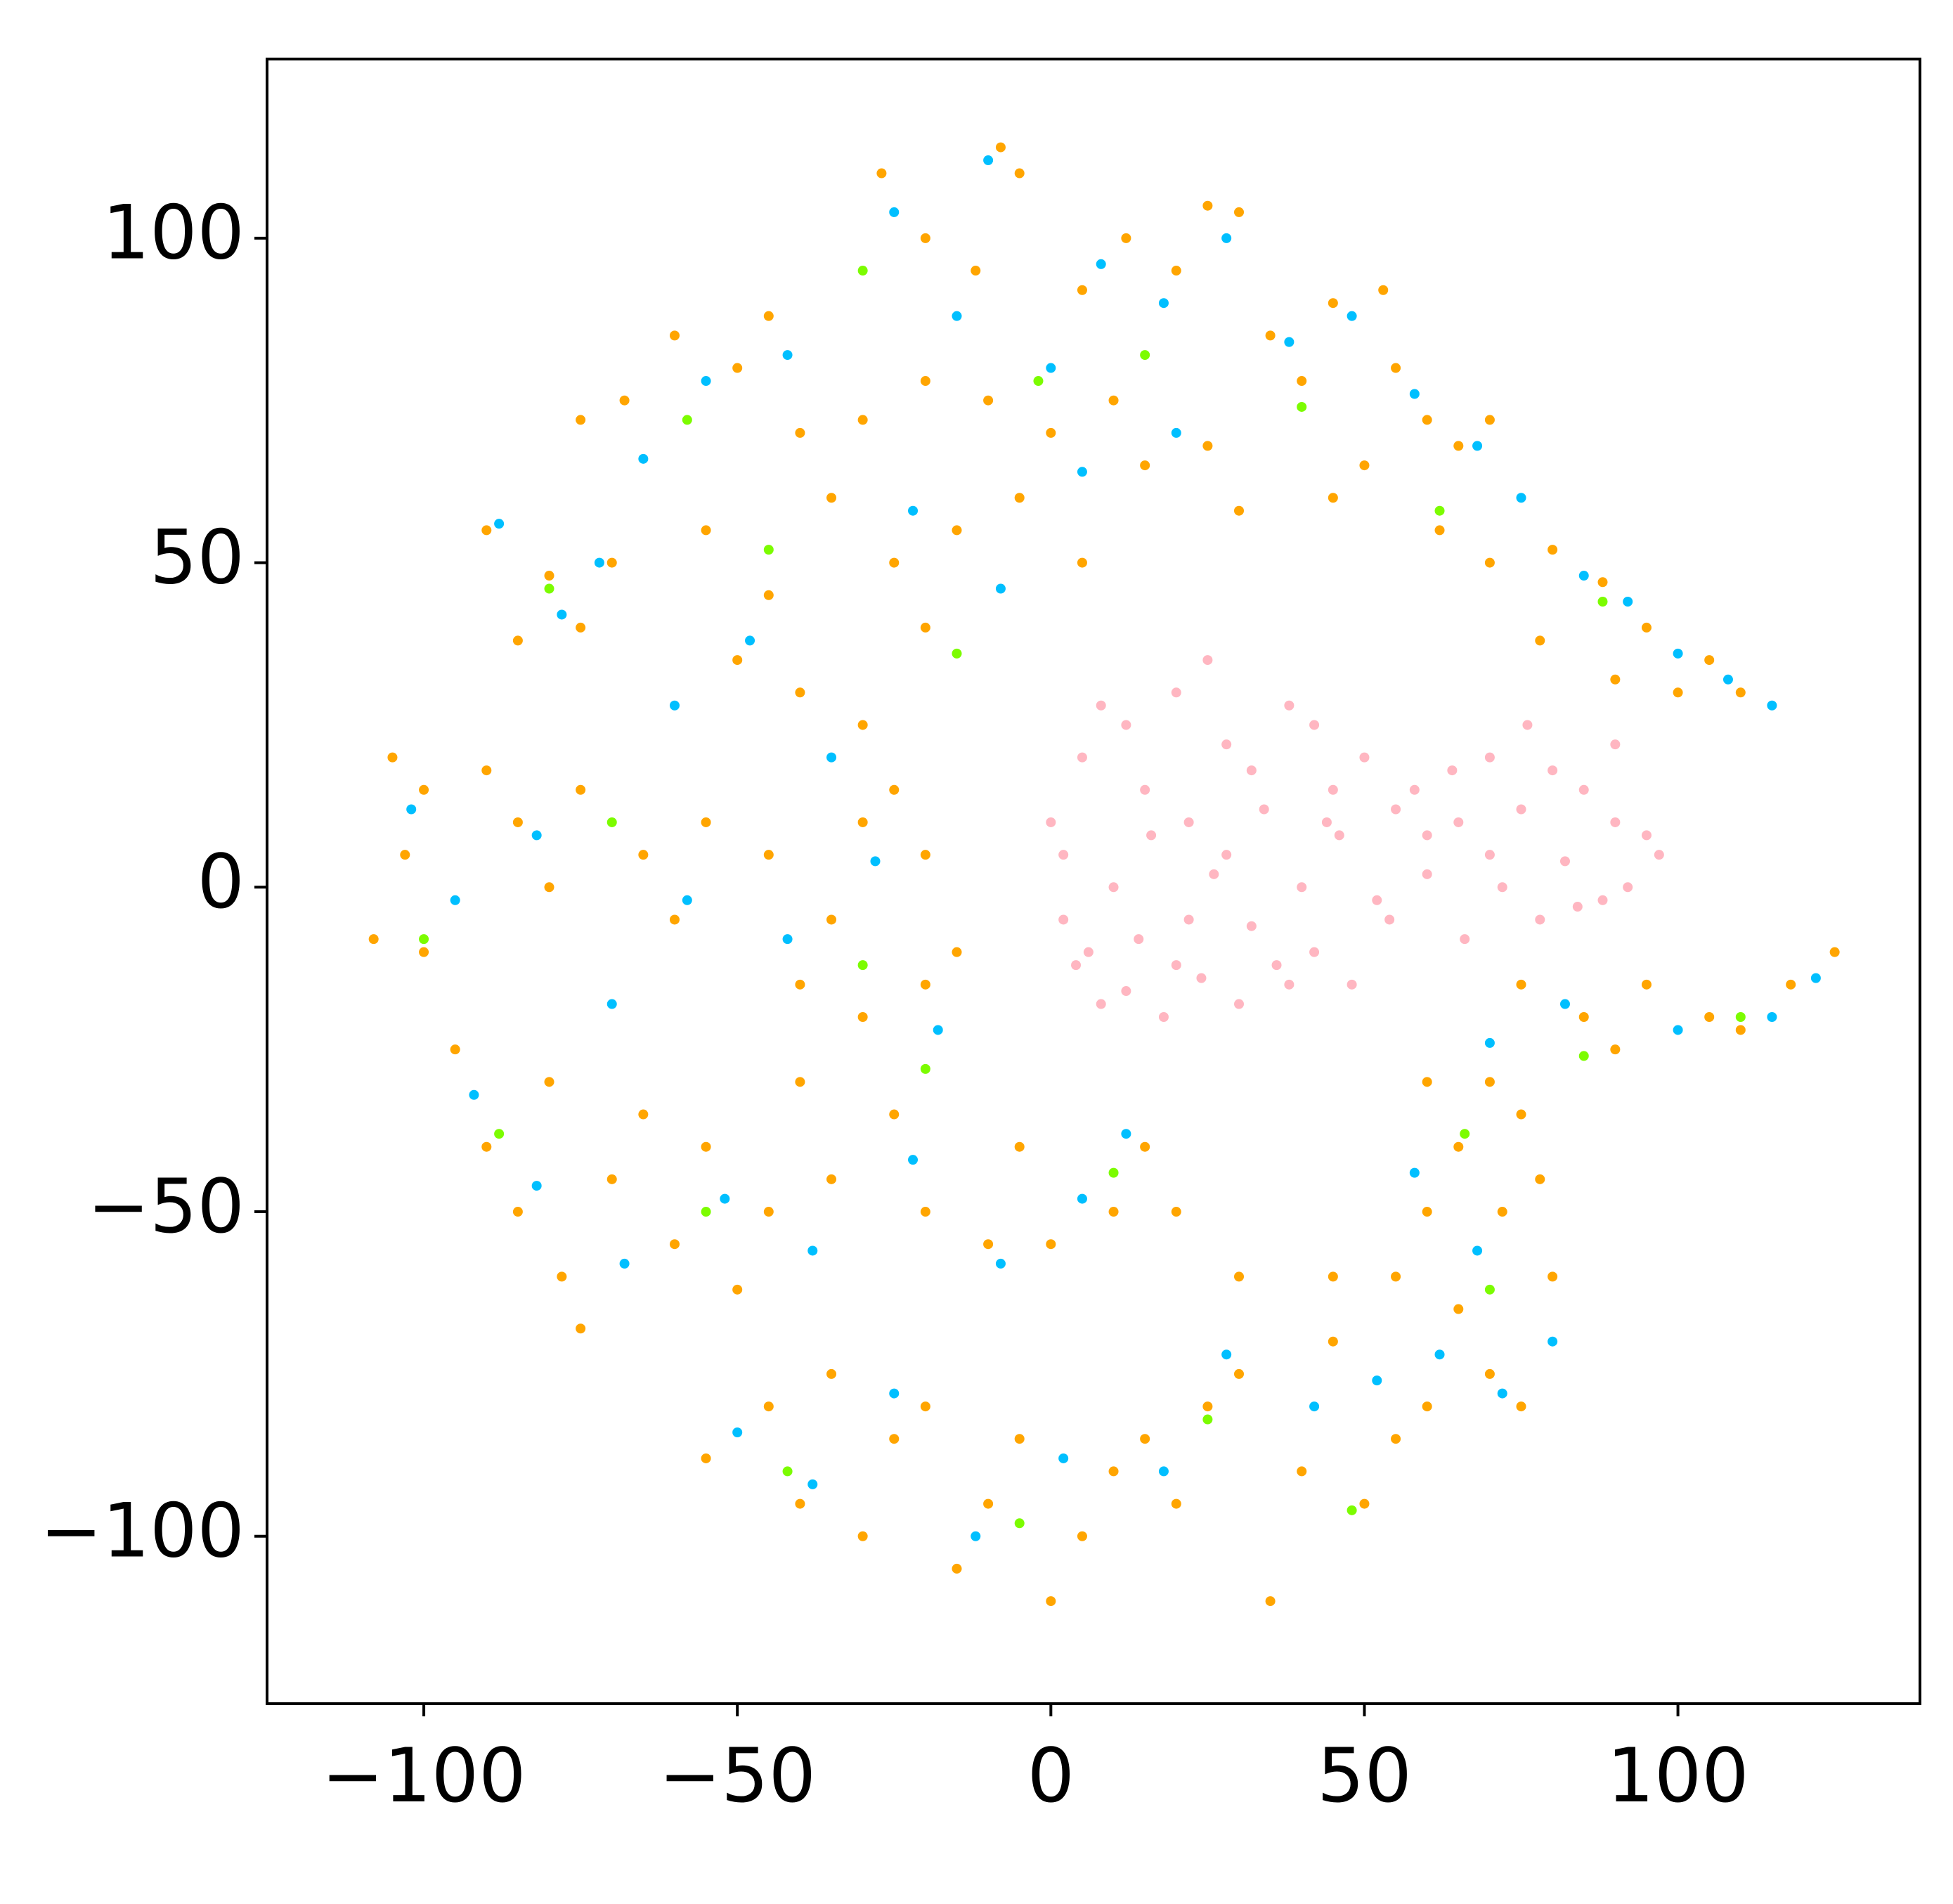 The width and height of the screenshot is (1953, 1904). What do you see at coordinates (737, 1776) in the screenshot?
I see `x-tick-label: −50` at bounding box center [737, 1776].